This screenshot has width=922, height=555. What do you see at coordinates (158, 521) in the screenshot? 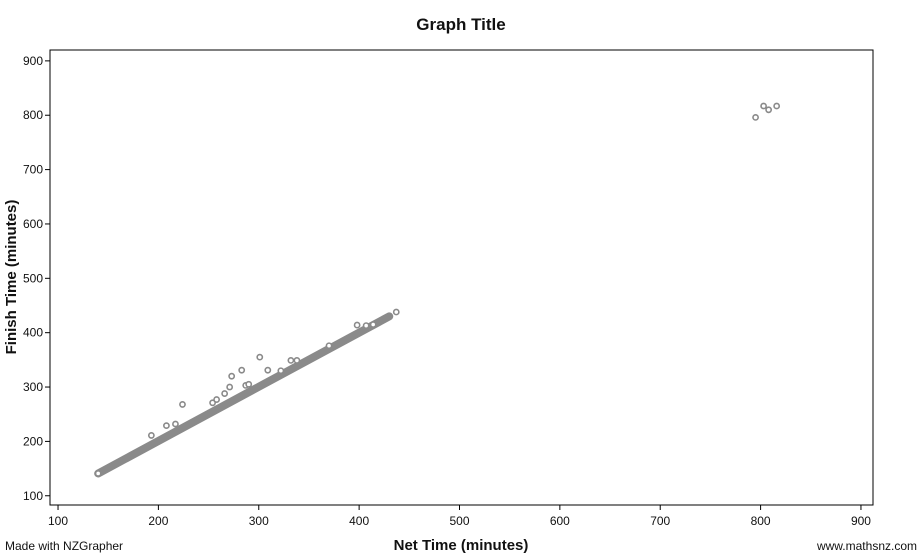
I see `x-tick-label: 200` at bounding box center [158, 521].